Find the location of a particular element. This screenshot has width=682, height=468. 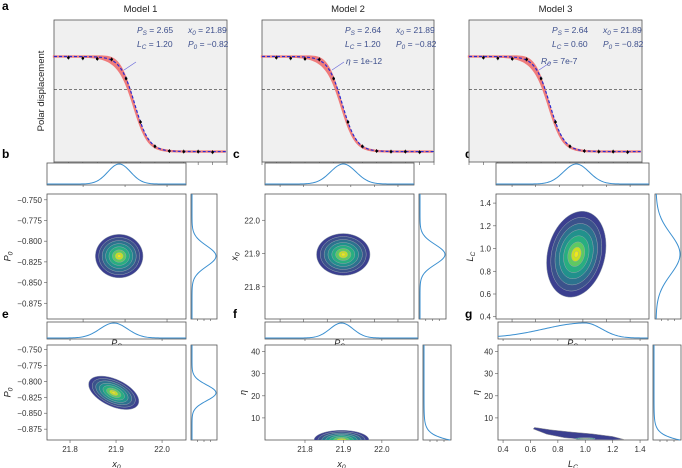

annotation-LC: LC = 1.20 is located at coordinates (155, 45).